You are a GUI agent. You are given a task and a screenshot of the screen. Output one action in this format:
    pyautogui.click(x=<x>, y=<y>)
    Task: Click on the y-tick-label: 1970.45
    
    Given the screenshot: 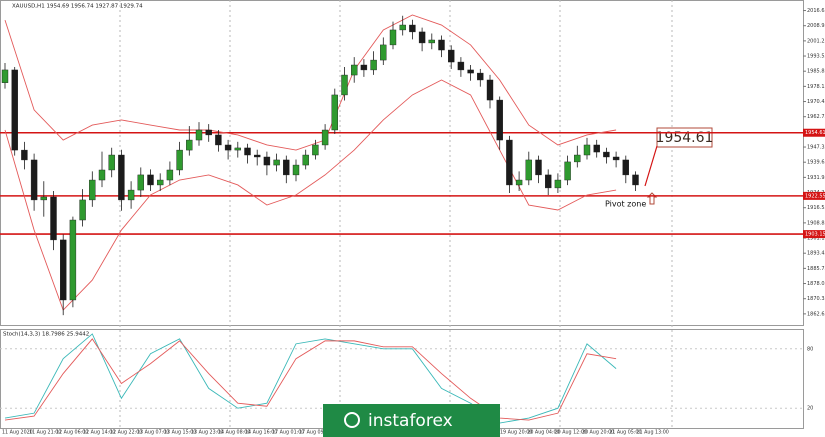 What is the action you would take?
    pyautogui.click(x=816, y=102)
    